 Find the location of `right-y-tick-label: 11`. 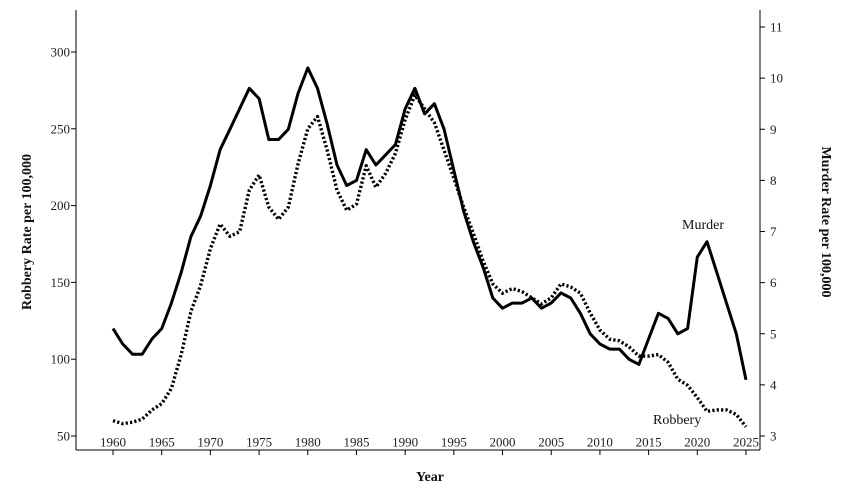

right-y-tick-label: 11 is located at coordinates (776, 27).